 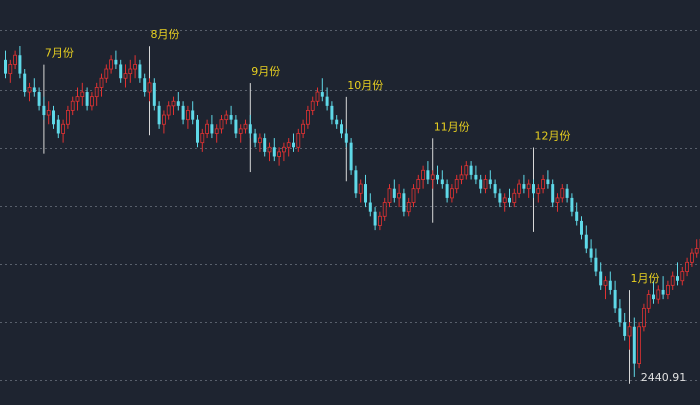 I want to click on month-label-3: 10月份, so click(x=365, y=85).